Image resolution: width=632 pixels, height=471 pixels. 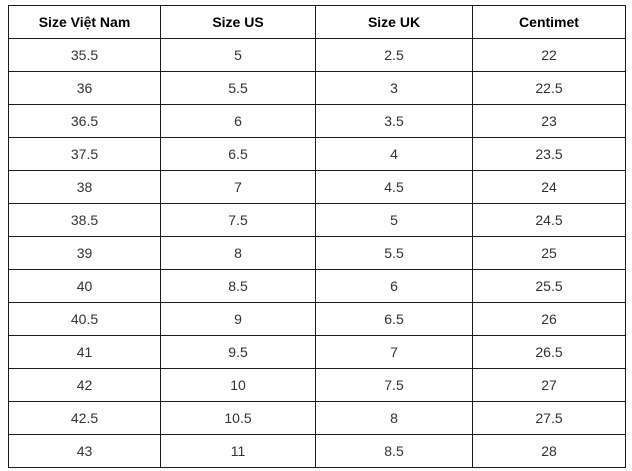 I want to click on table-cell: 35.5, so click(x=84, y=55).